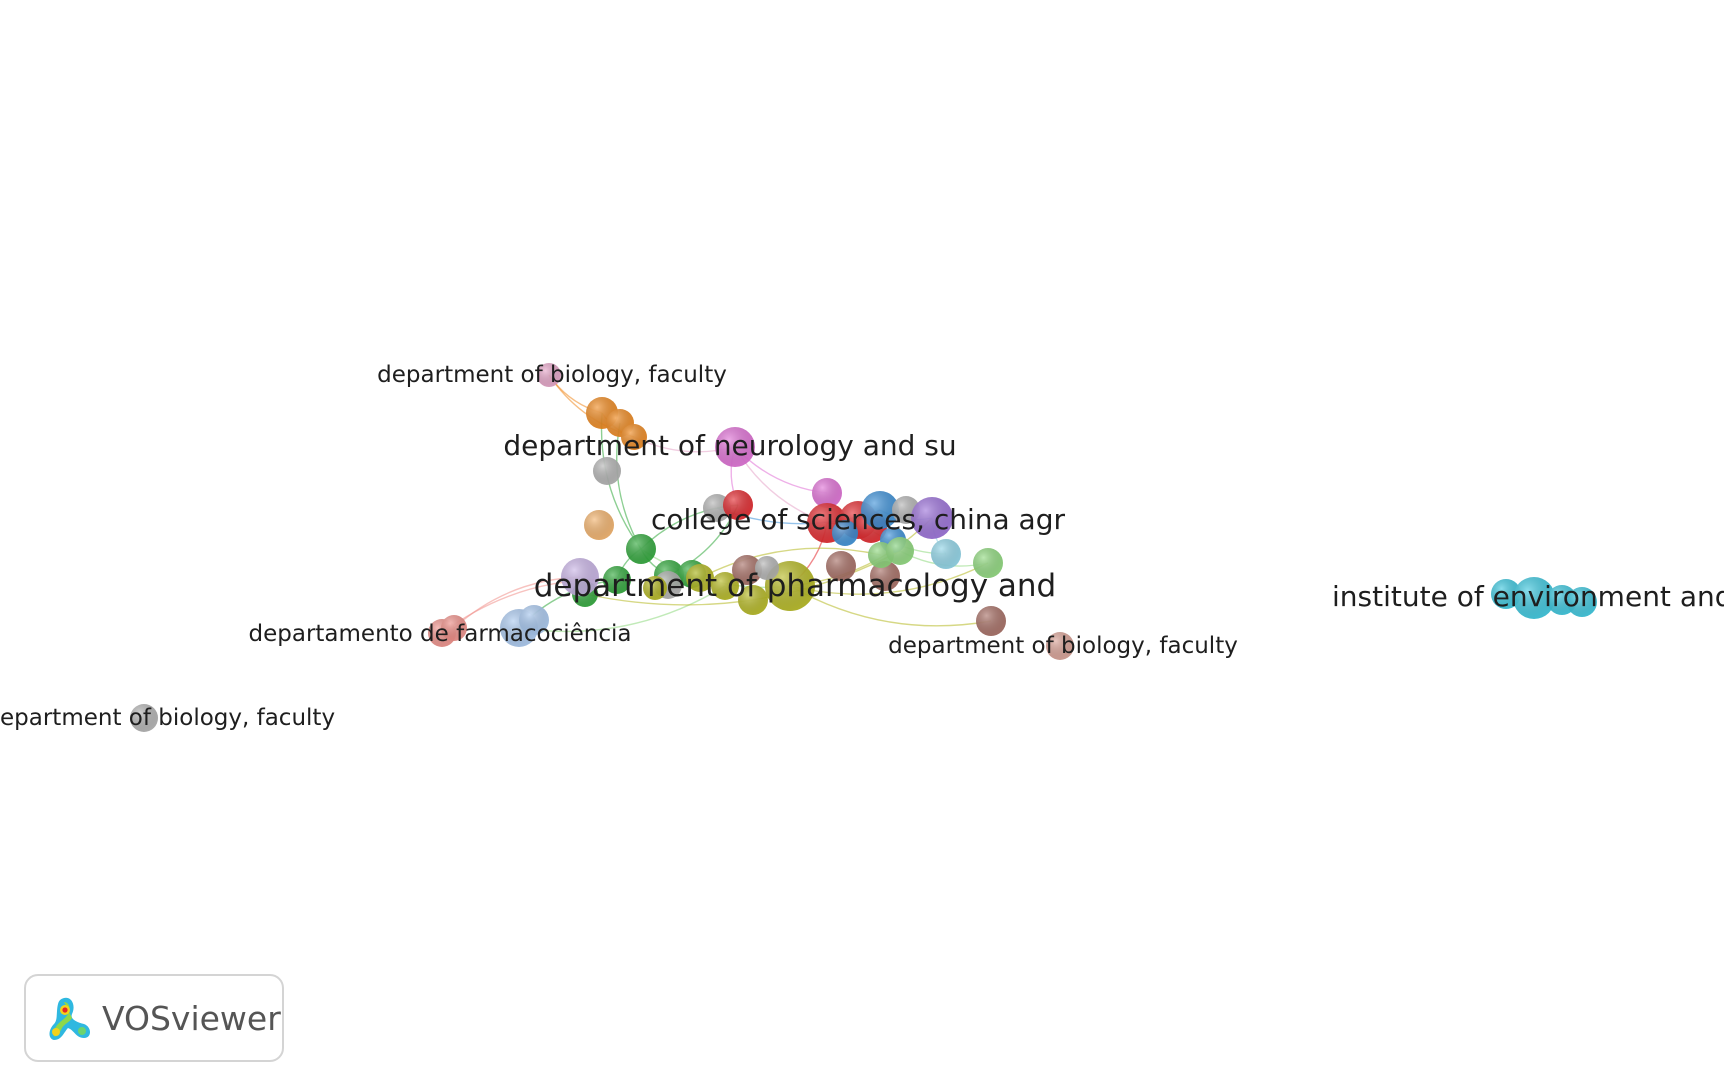  What do you see at coordinates (655, 588) in the screenshot?
I see `node-ylw5` at bounding box center [655, 588].